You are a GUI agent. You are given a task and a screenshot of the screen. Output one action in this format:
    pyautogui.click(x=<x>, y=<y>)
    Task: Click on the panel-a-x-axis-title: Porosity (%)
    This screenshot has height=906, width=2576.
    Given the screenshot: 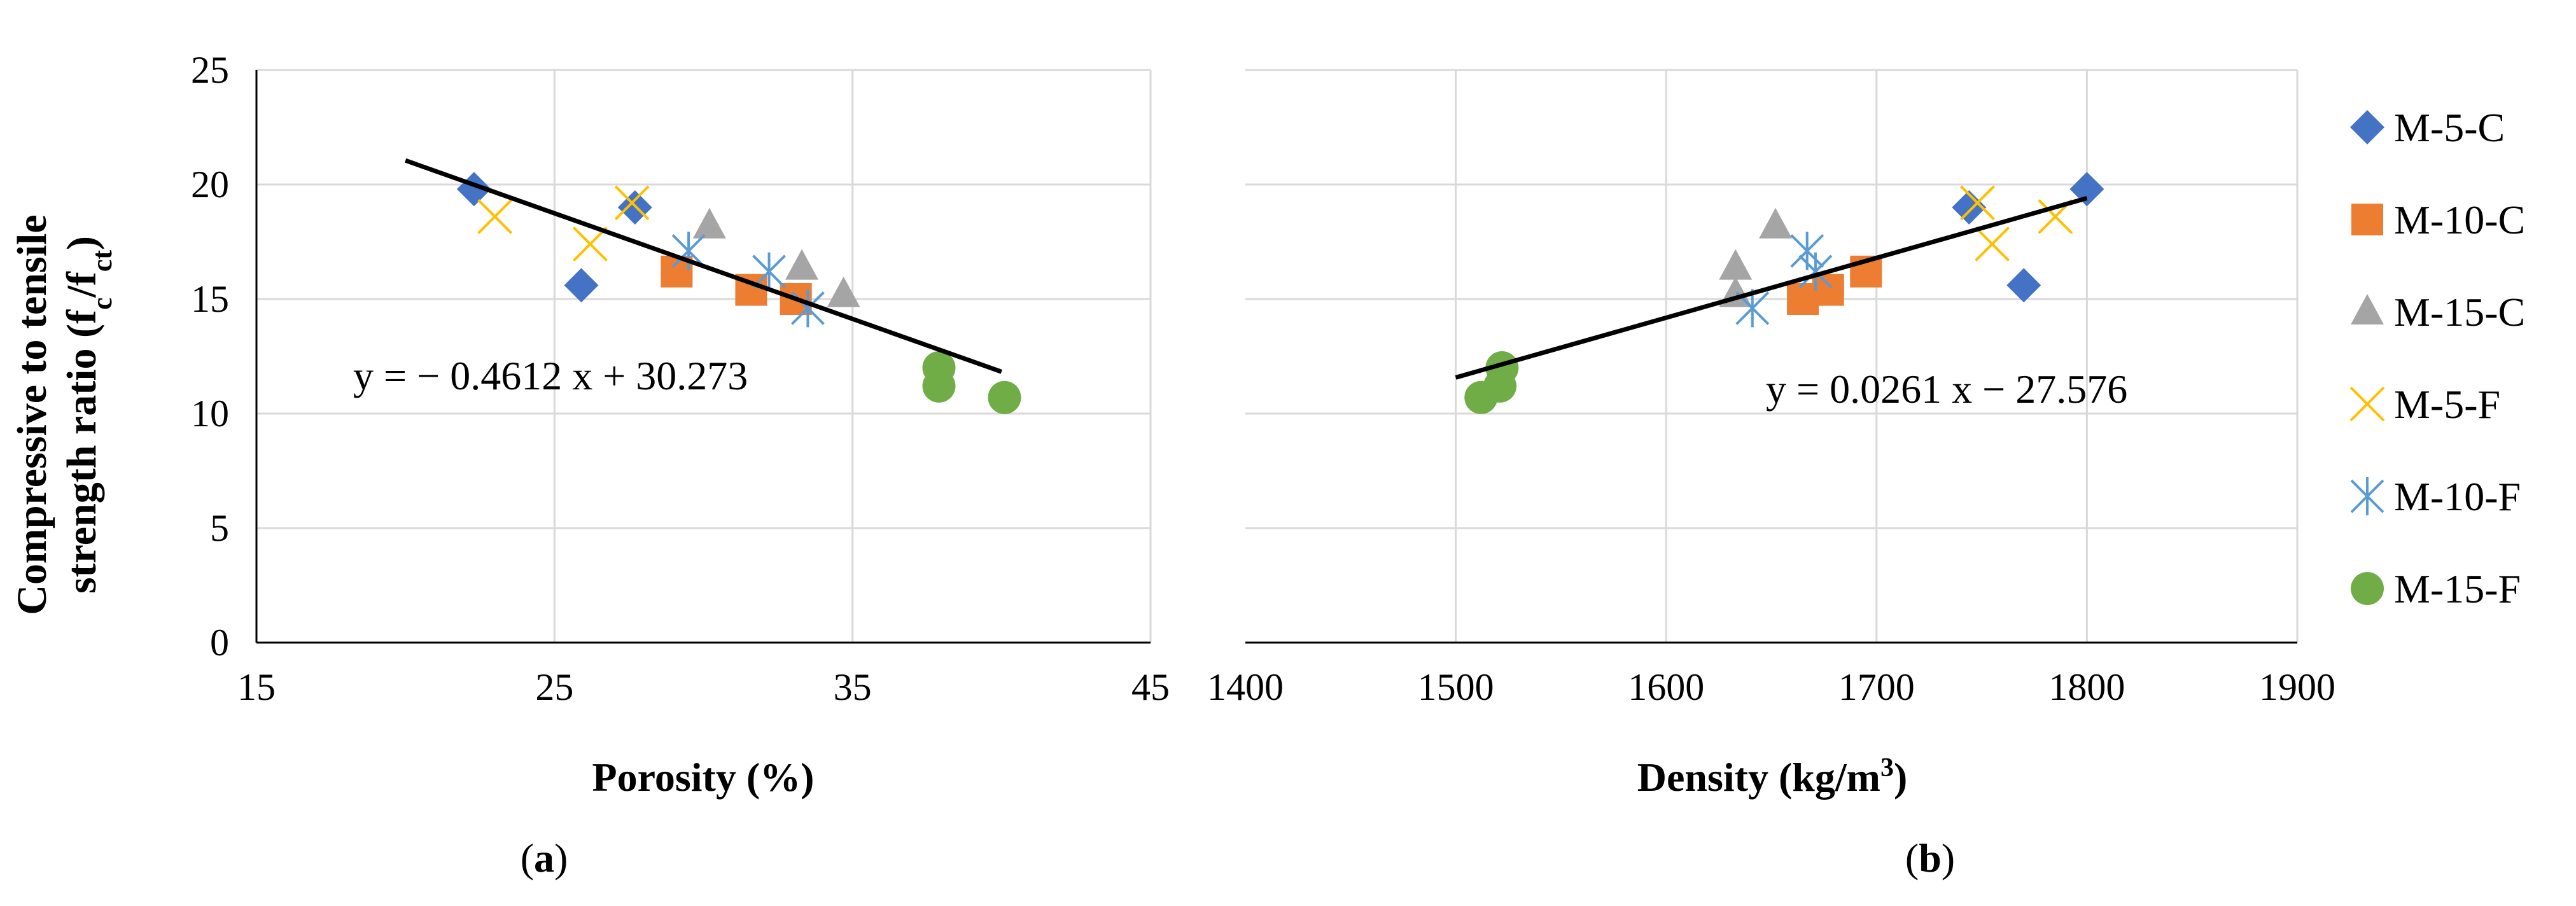 What is the action you would take?
    pyautogui.click(x=703, y=778)
    